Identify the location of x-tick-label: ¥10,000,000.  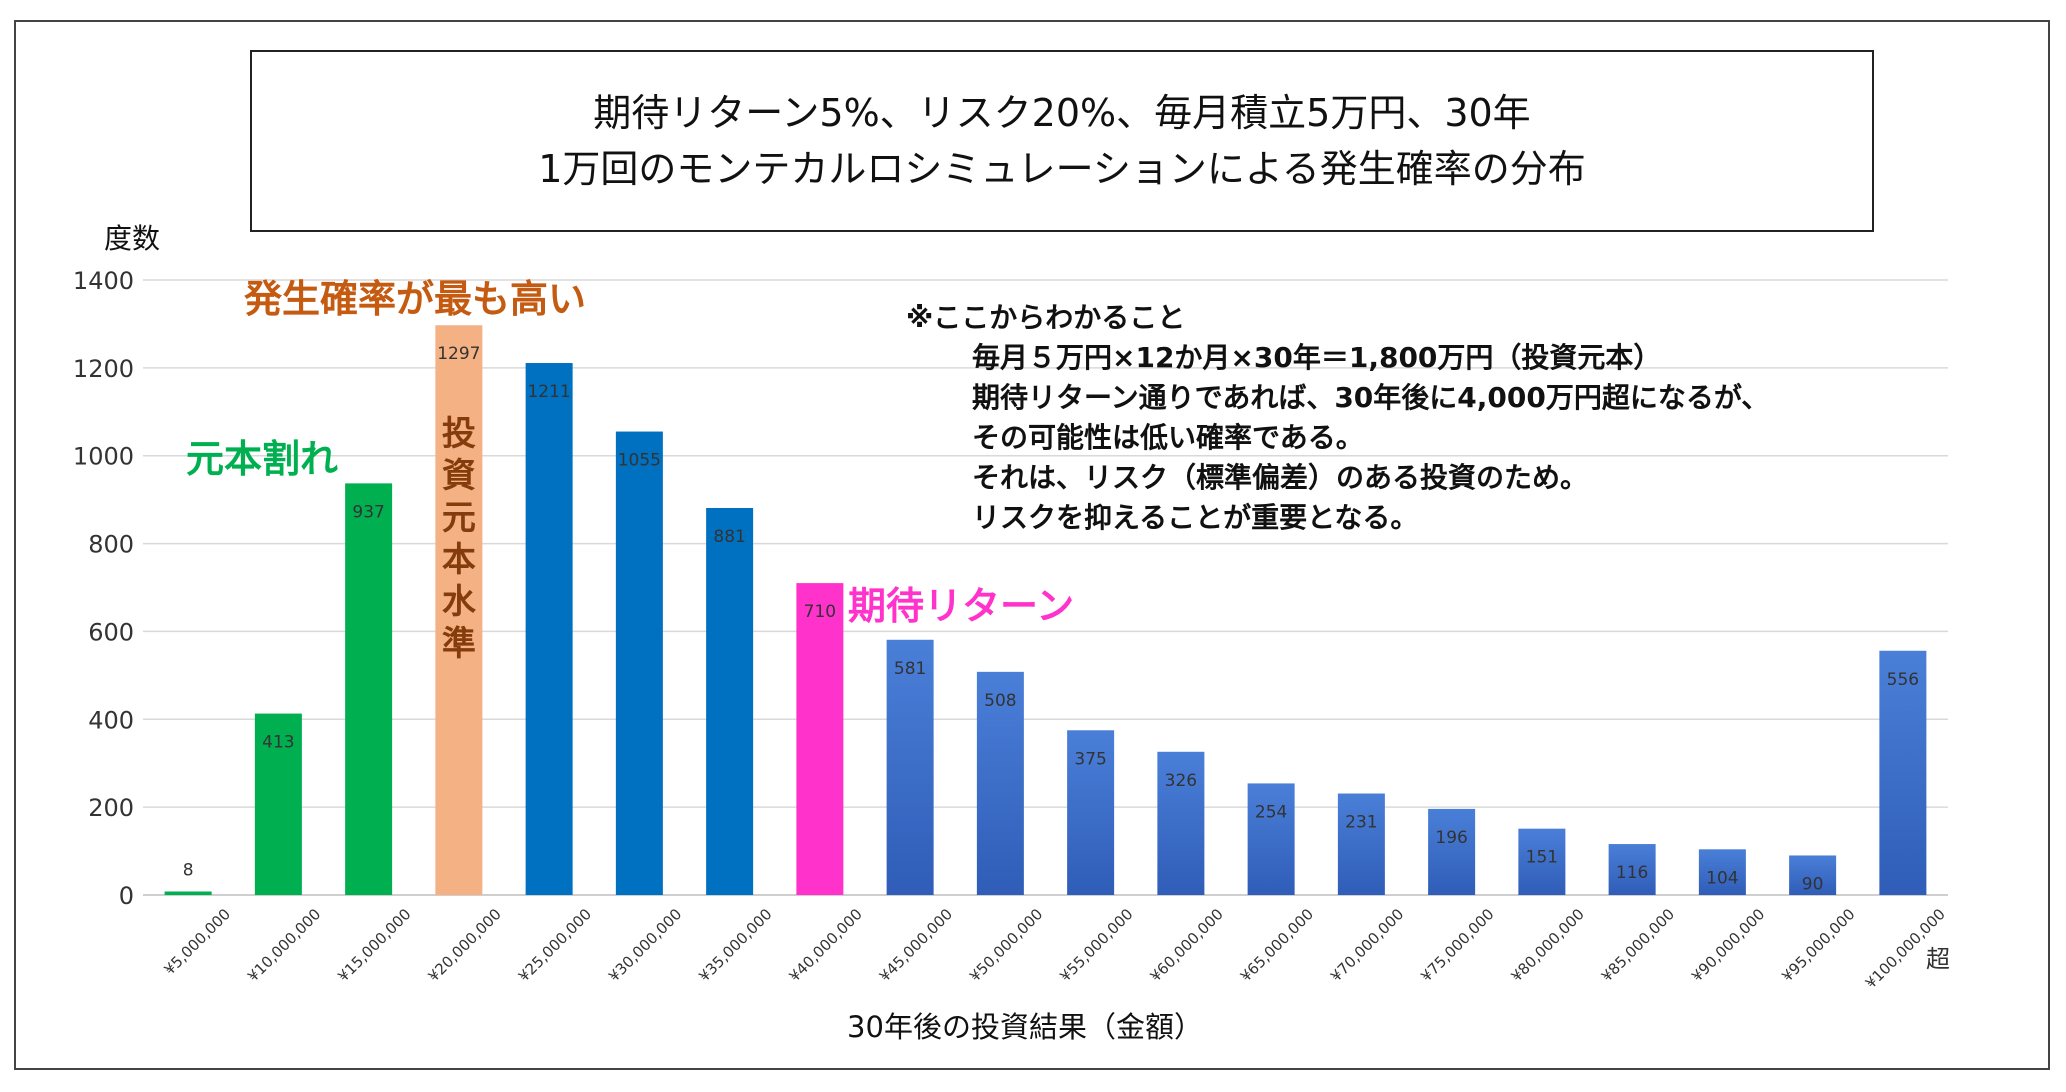
(284, 945).